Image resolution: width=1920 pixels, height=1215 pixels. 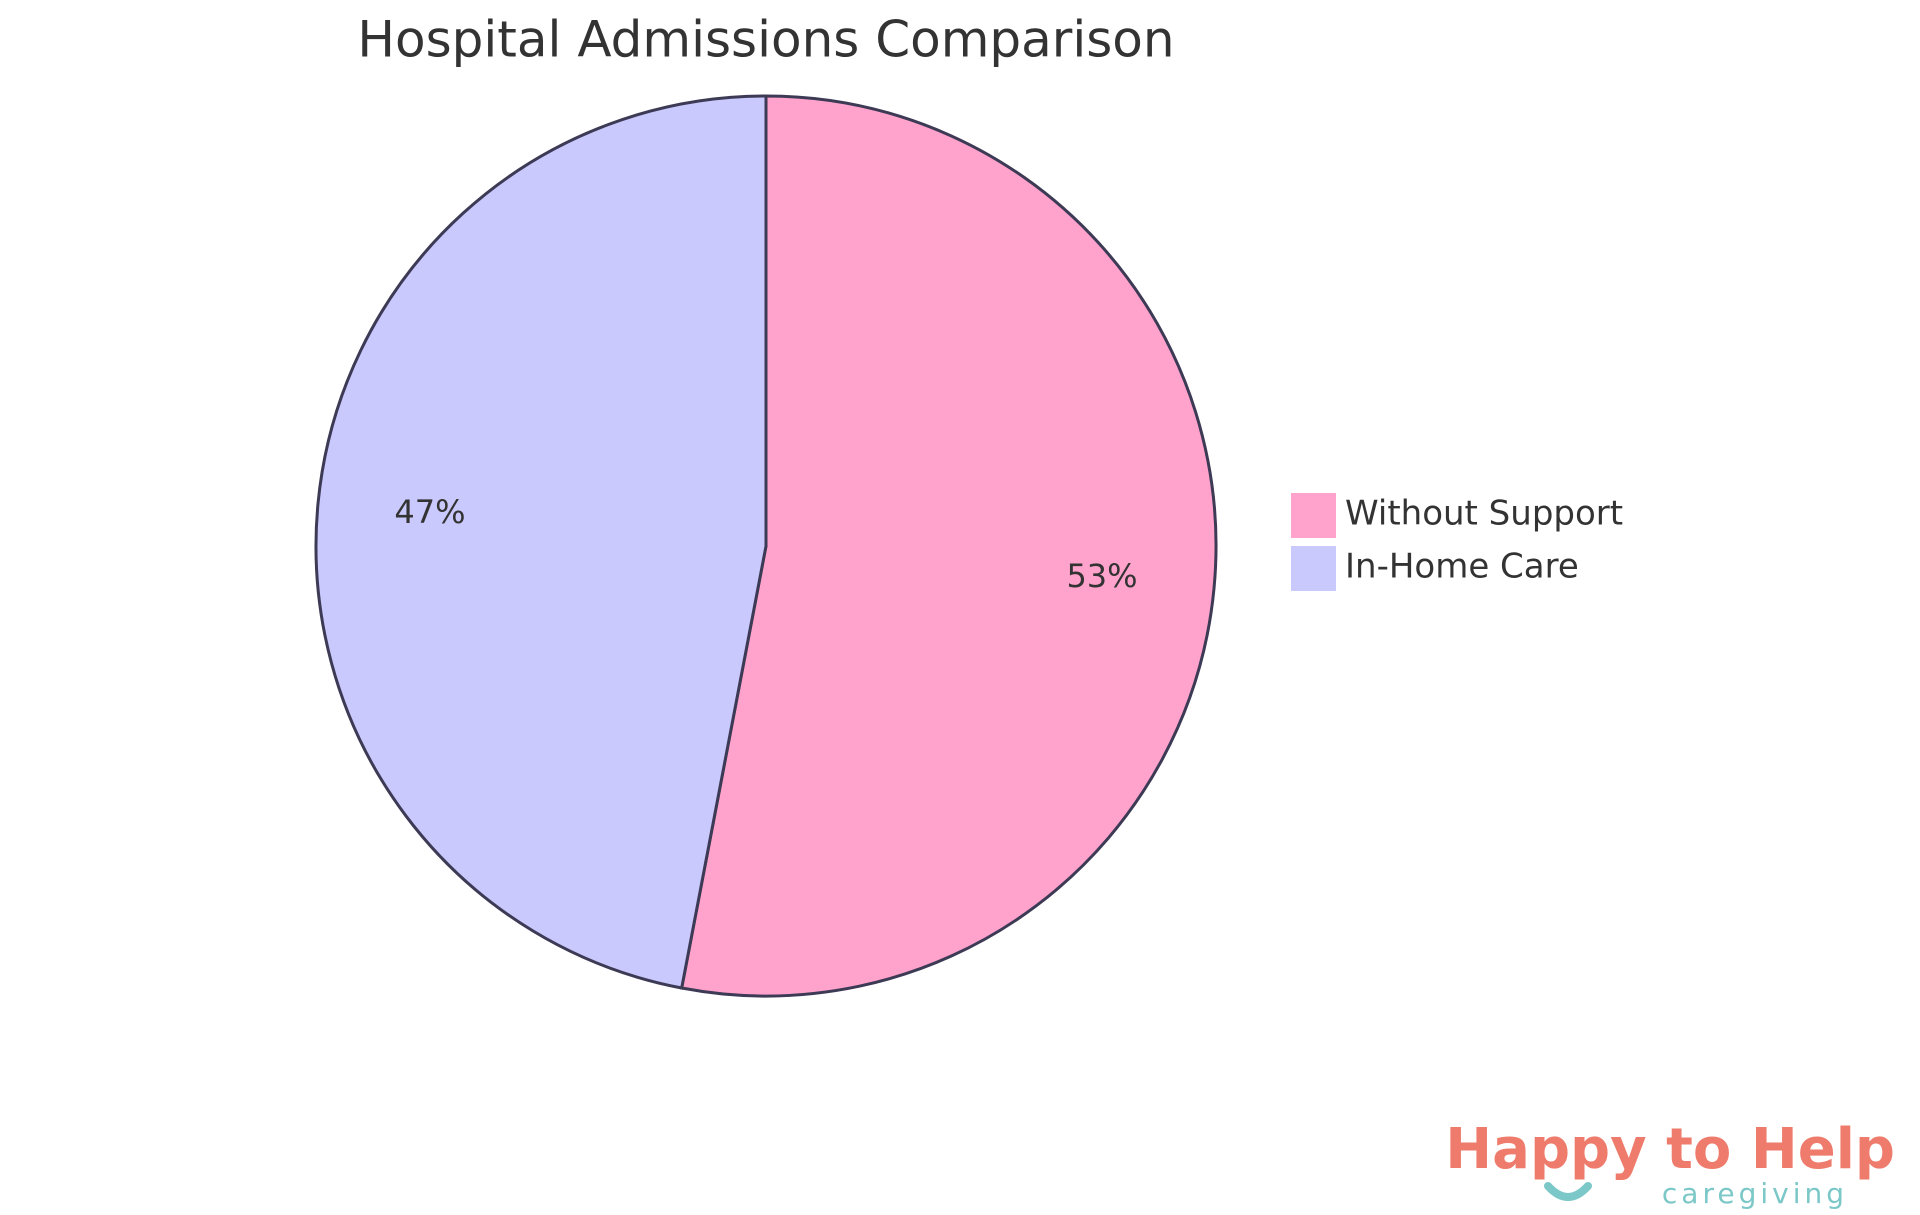 What do you see at coordinates (1568, 1191) in the screenshot?
I see `logo-smile` at bounding box center [1568, 1191].